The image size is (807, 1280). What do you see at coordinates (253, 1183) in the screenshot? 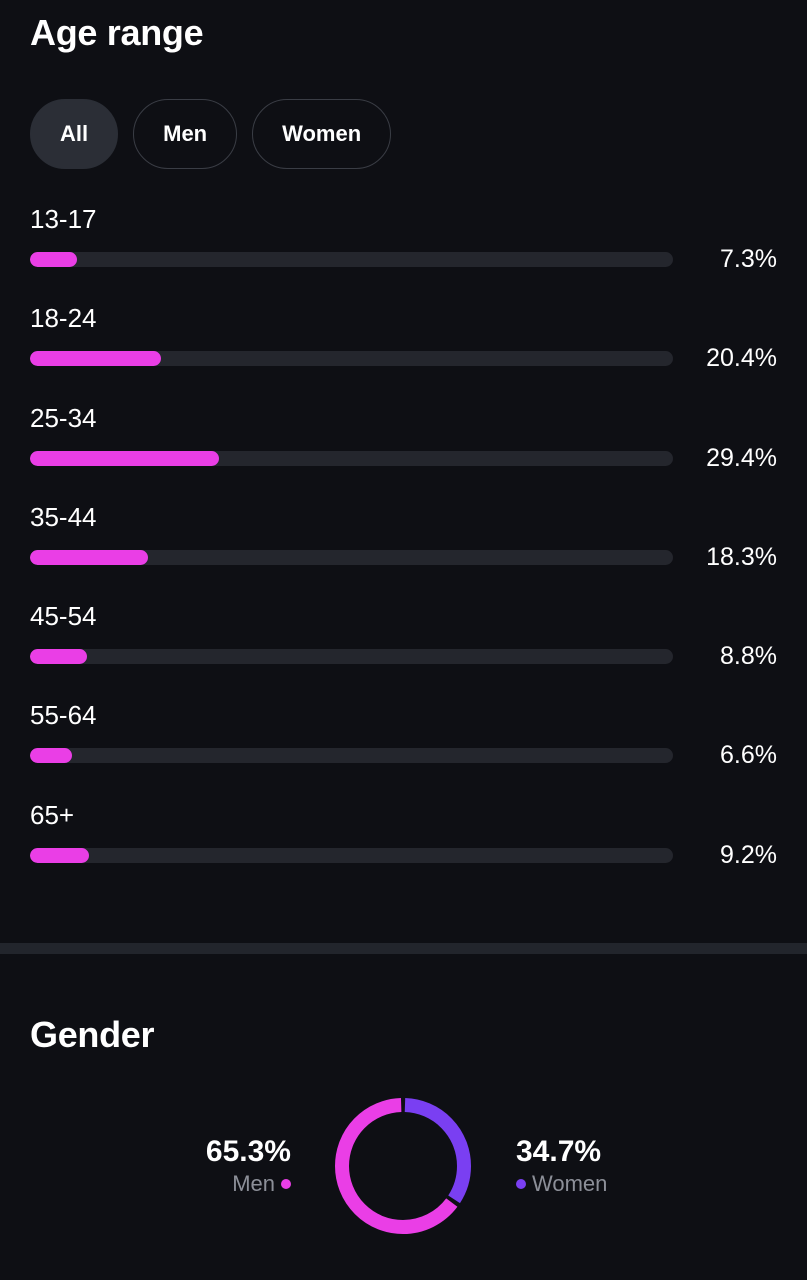
I see `gender-men-label: Men` at bounding box center [253, 1183].